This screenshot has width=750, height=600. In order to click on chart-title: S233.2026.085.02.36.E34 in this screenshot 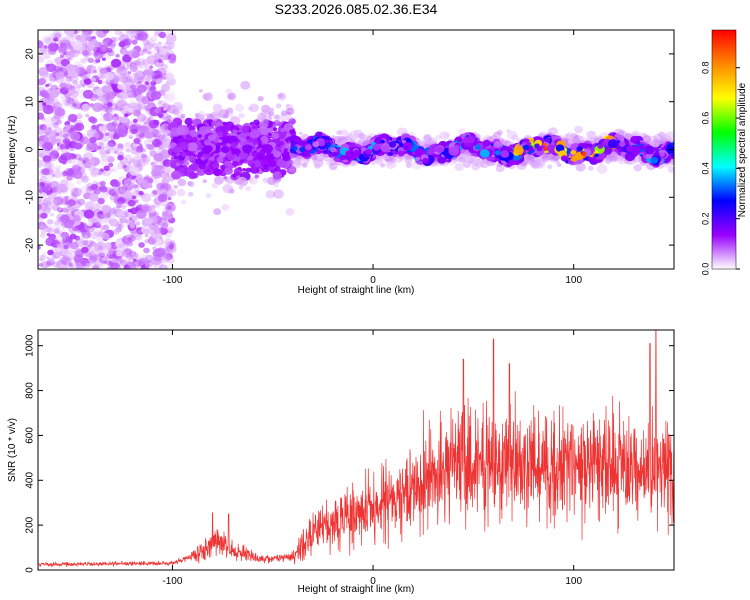, I will do `click(356, 9)`.